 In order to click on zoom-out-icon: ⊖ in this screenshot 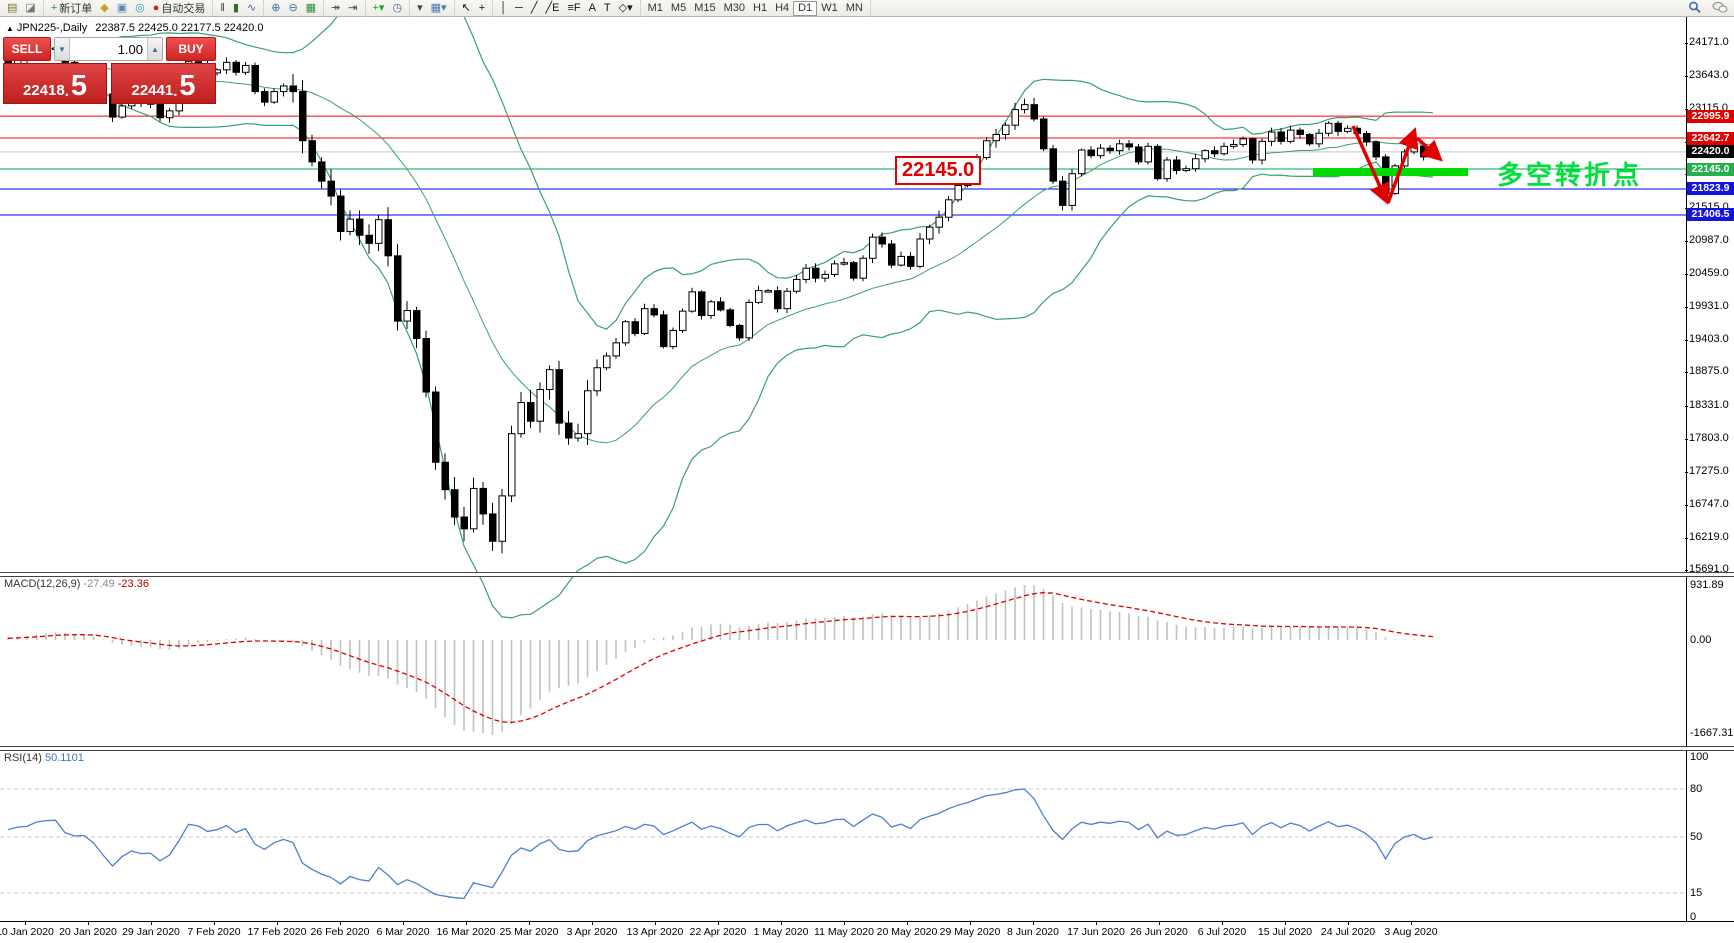, I will do `click(292, 8)`.